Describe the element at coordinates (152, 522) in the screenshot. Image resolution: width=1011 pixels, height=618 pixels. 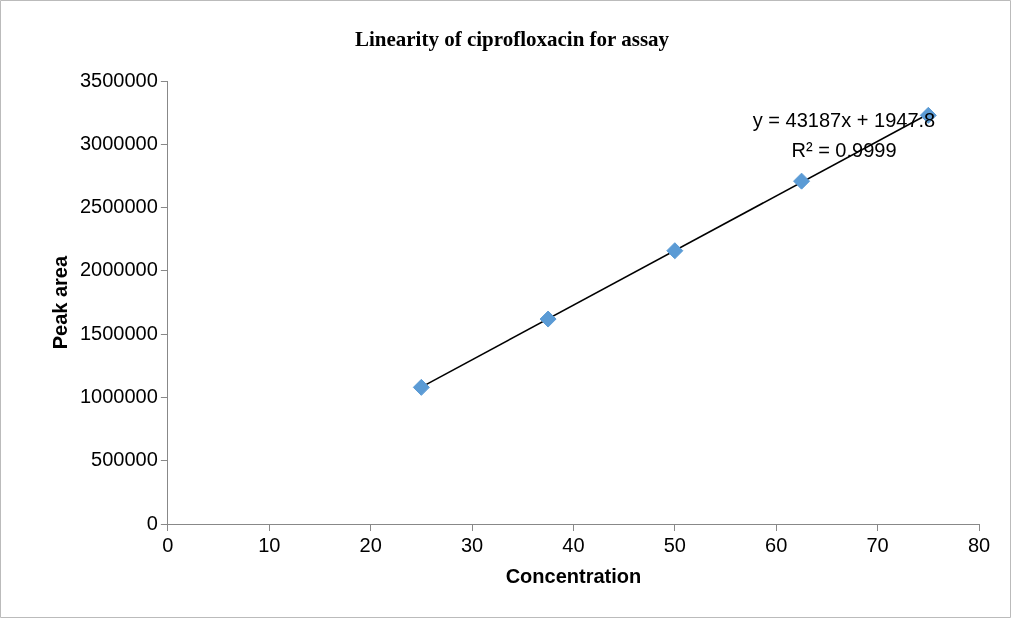
I see `y-tick-label: 0` at that location.